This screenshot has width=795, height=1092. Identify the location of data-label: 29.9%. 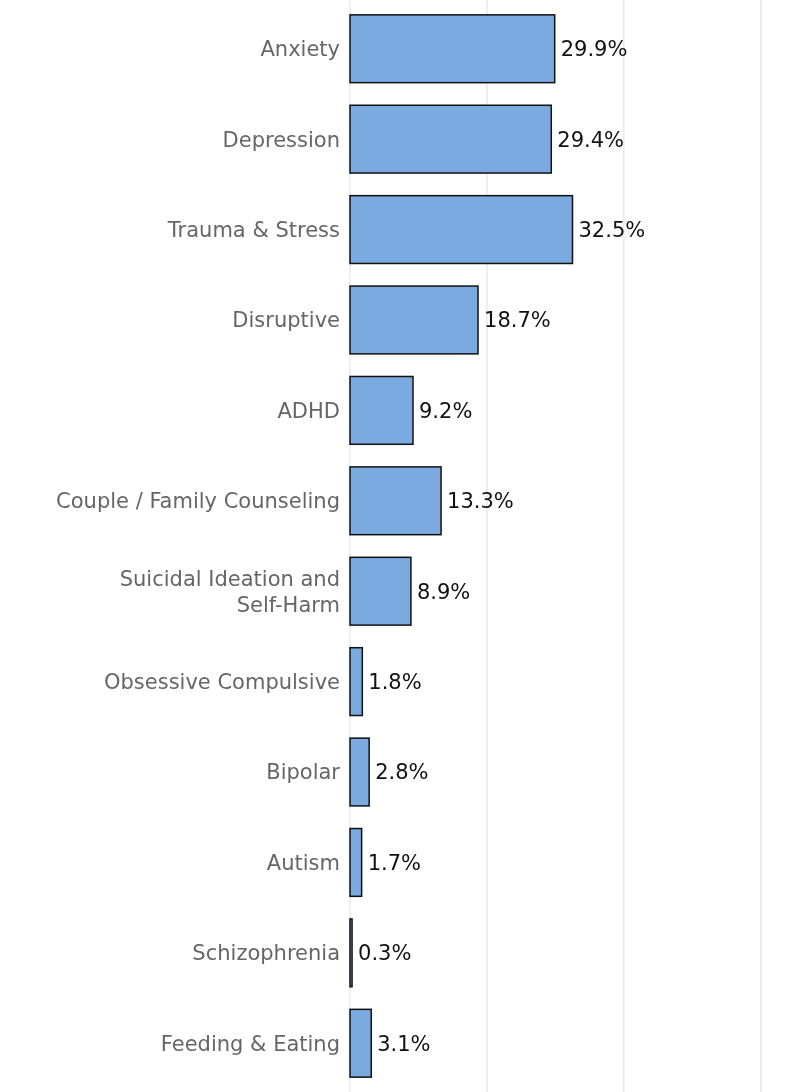
(594, 49).